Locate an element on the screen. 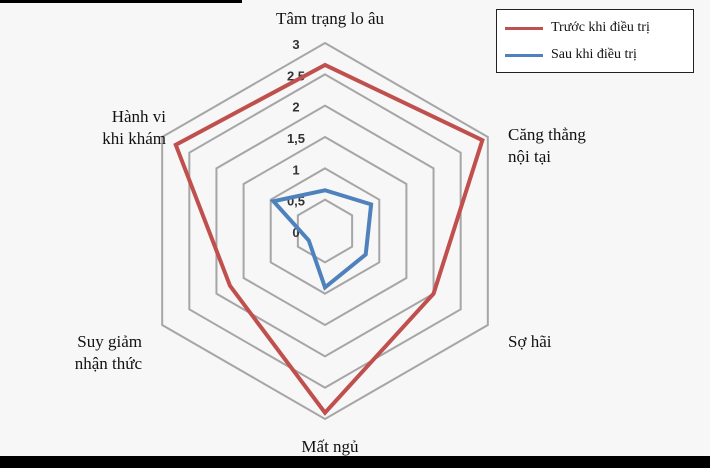  tick-label: 1 is located at coordinates (295, 169).